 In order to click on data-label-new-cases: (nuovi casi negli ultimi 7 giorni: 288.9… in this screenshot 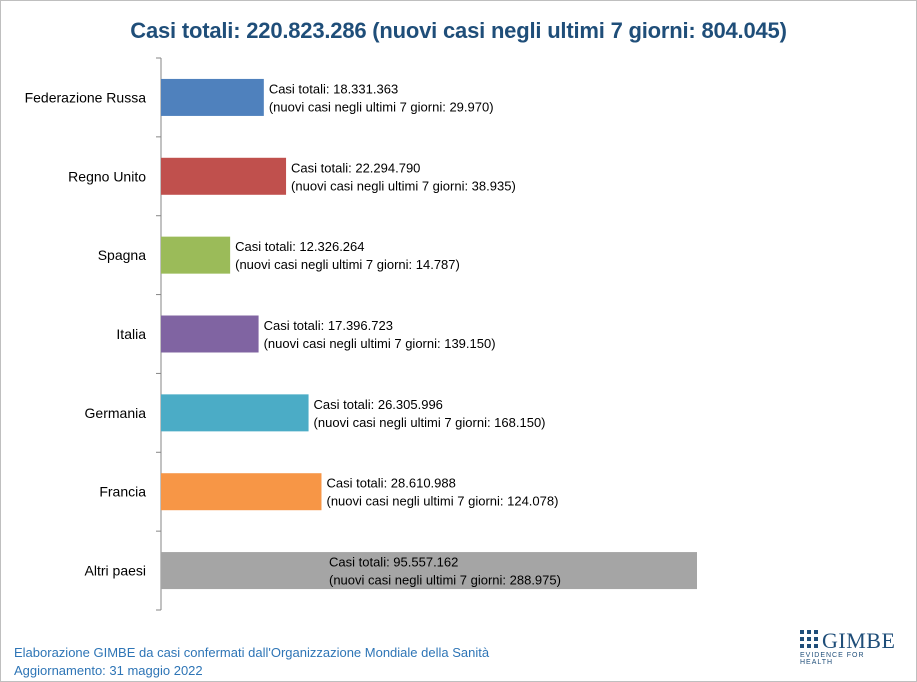, I will do `click(445, 580)`.